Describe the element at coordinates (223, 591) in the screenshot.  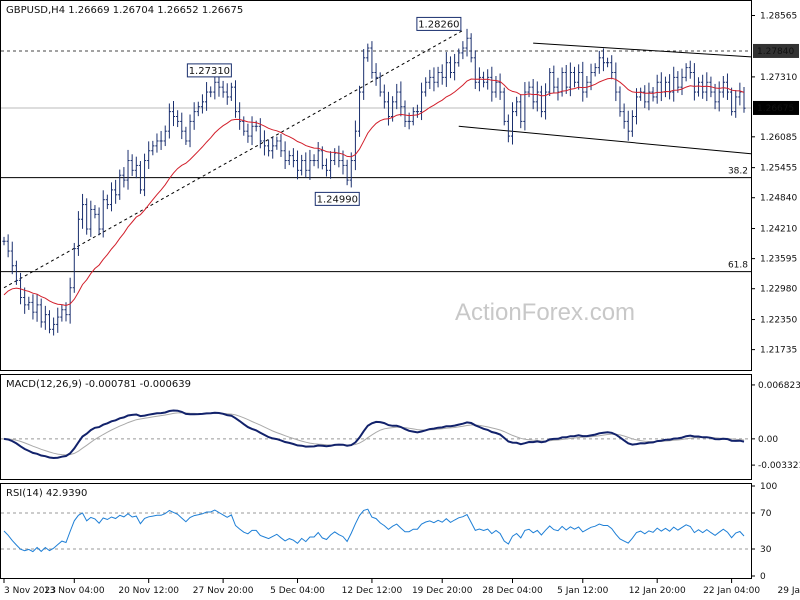
I see `x-tick-label-3: 27 Nov 20:00` at that location.